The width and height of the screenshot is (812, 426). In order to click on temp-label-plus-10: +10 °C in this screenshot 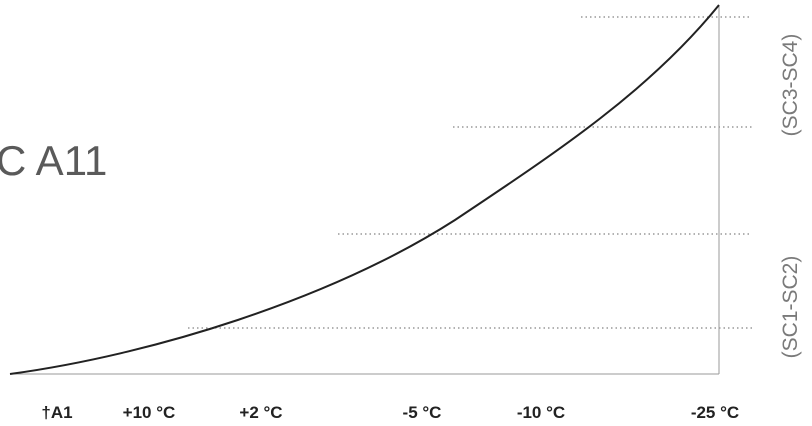, I will do `click(149, 412)`.